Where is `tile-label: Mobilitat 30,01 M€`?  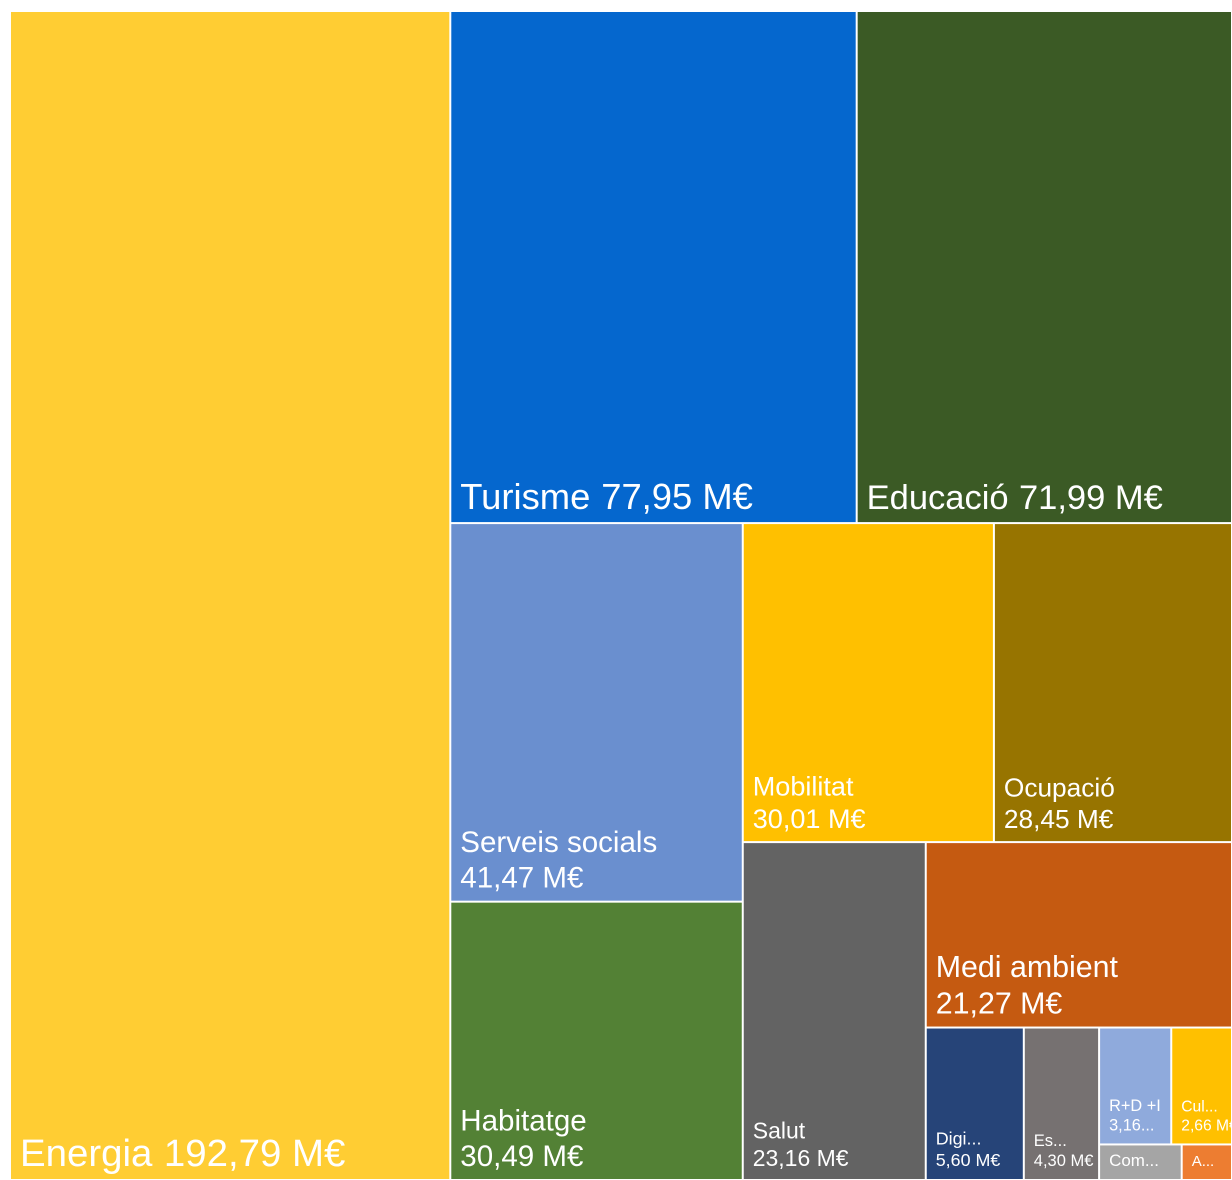
tile-label: Mobilitat 30,01 M€ is located at coordinates (809, 803).